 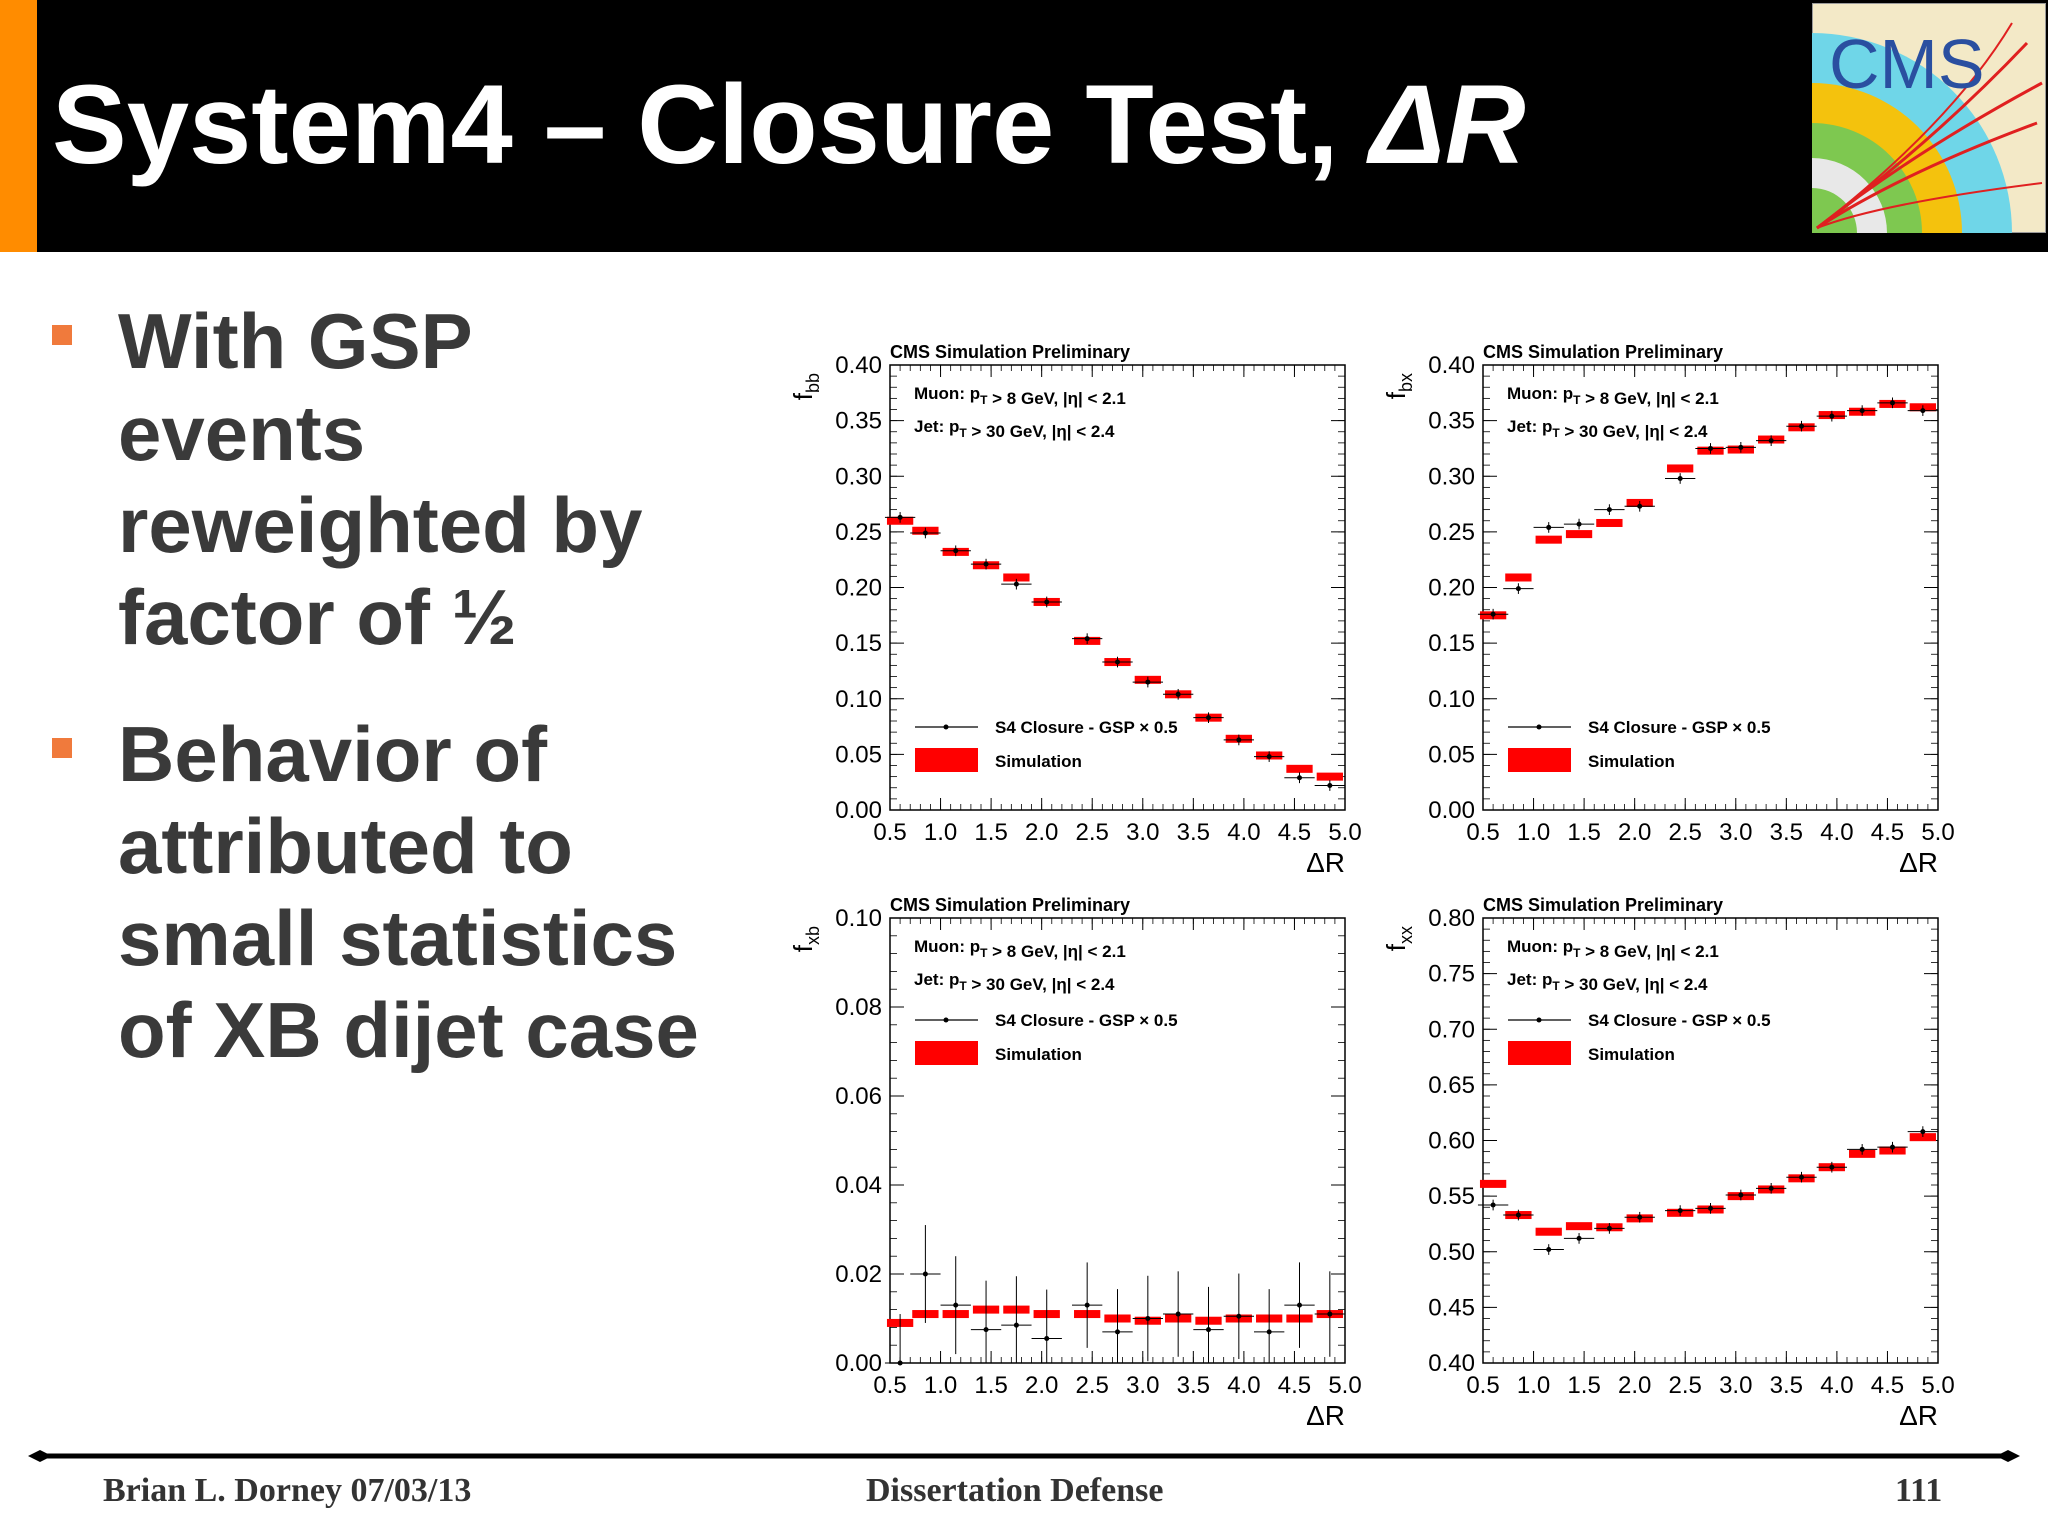 I want to click on legend-simulation-label: Simulation, so click(x=1631, y=761).